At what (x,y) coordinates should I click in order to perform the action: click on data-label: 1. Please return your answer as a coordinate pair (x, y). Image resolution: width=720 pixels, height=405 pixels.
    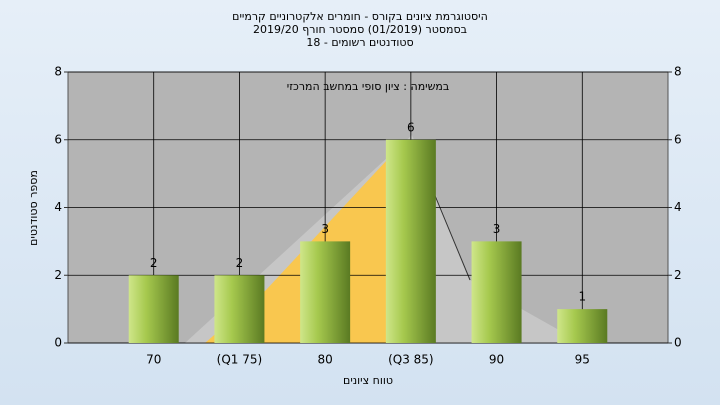
    Looking at the image, I should click on (582, 297).